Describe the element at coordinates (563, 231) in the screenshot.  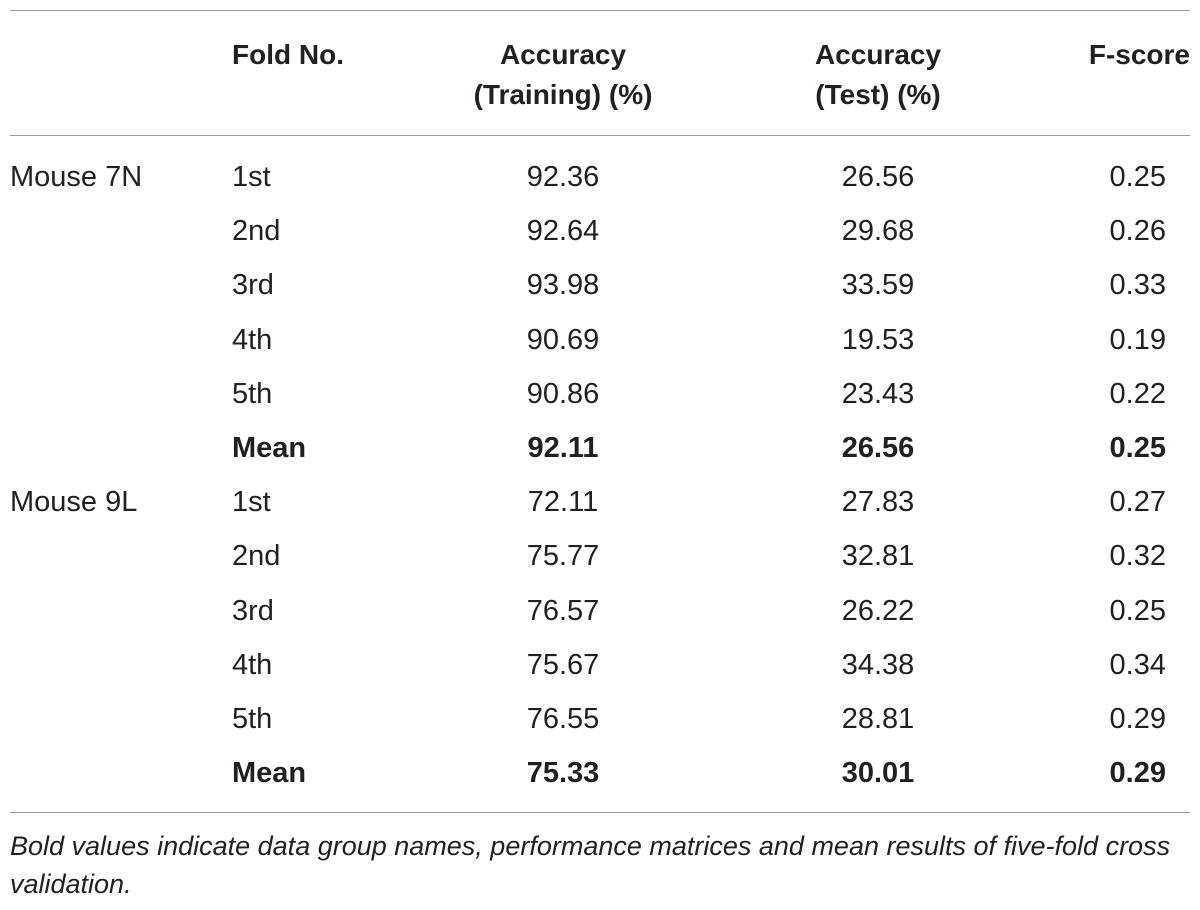
I see `training-accuracy-cell: 92.64` at that location.